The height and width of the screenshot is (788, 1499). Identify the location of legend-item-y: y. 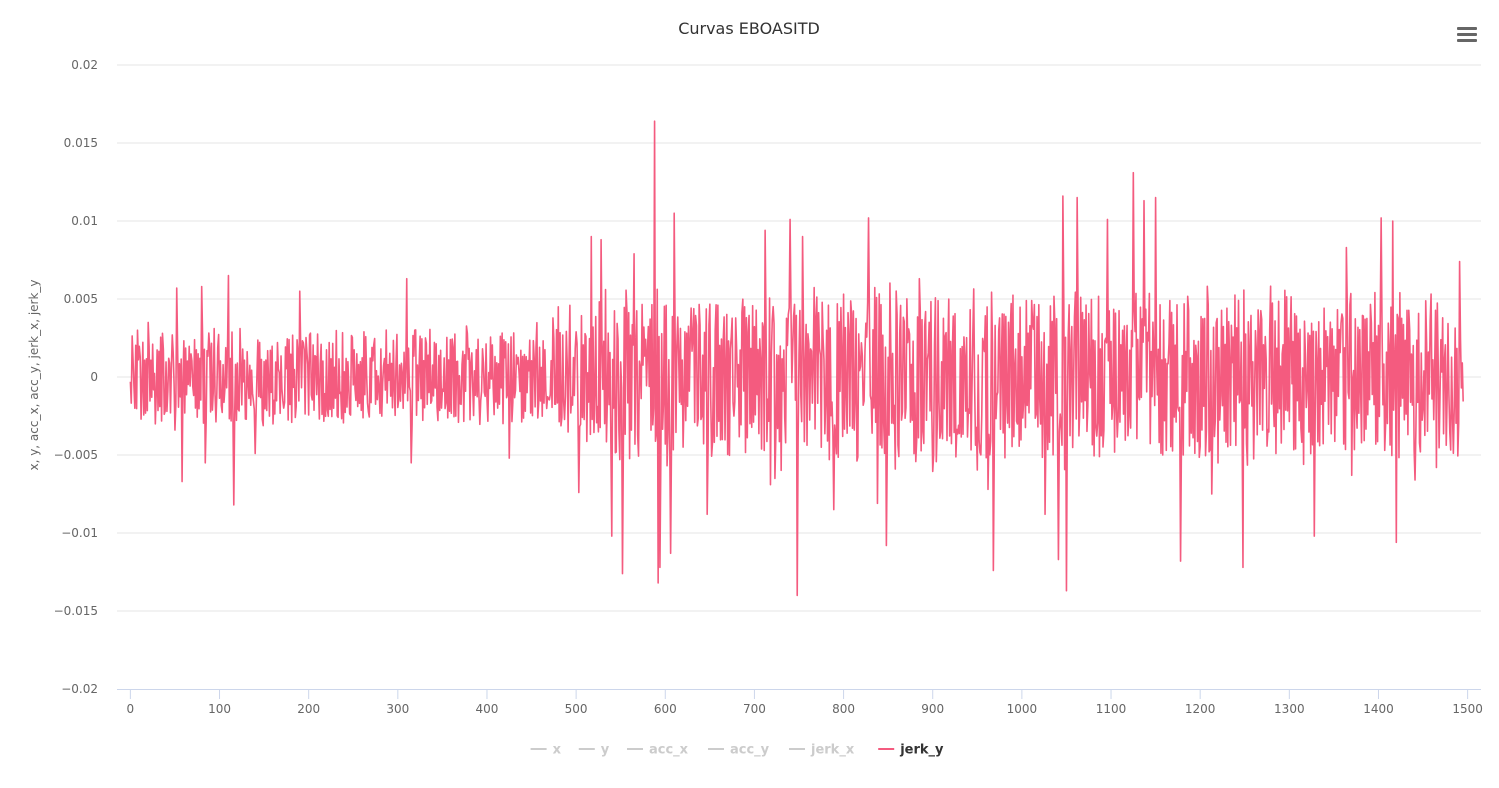
(594, 750).